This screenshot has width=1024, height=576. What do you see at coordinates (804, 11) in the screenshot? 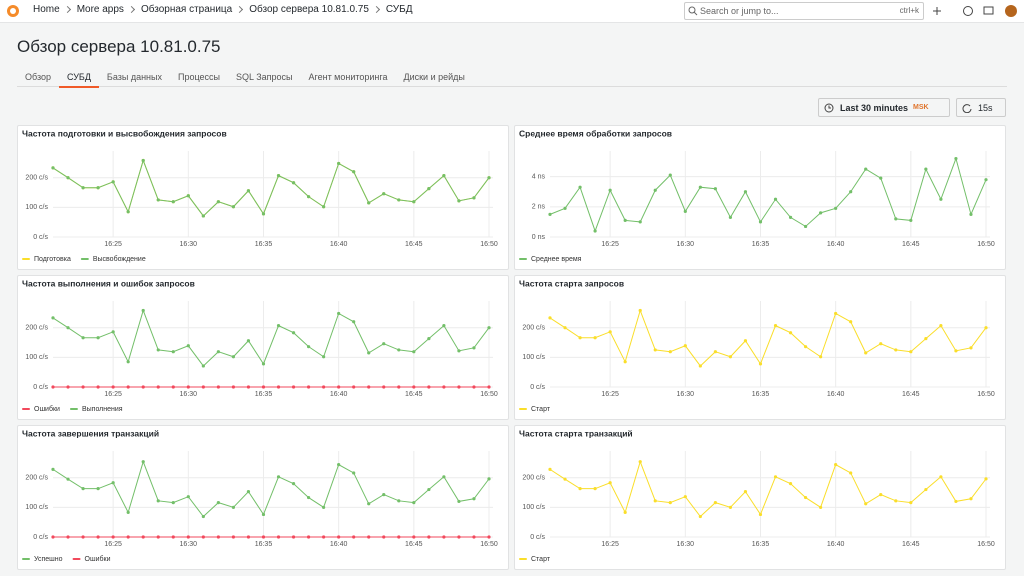
I see `search-box: Search or jump to... ctrl+k` at bounding box center [804, 11].